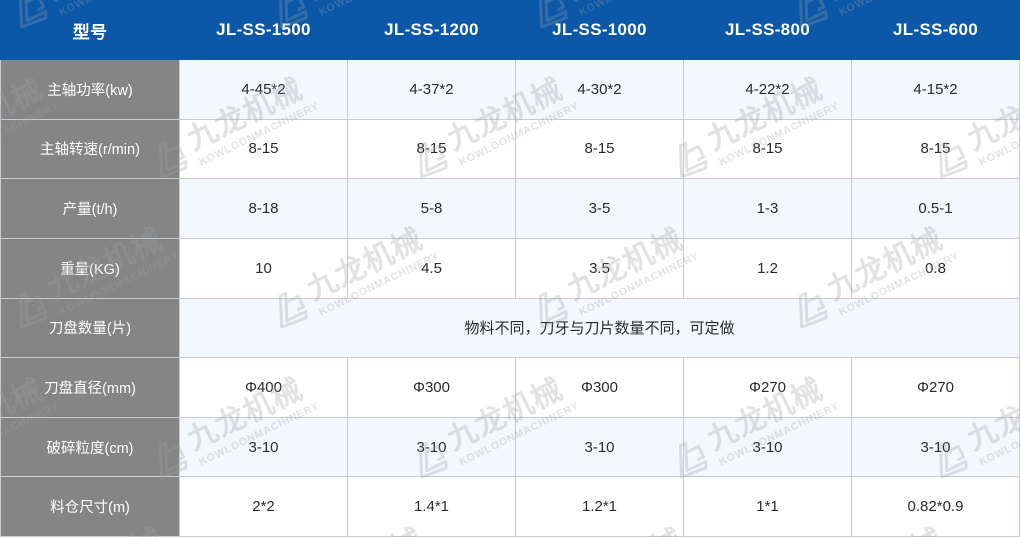 The width and height of the screenshot is (1020, 537). I want to click on table-cell: 1*1, so click(767, 506).